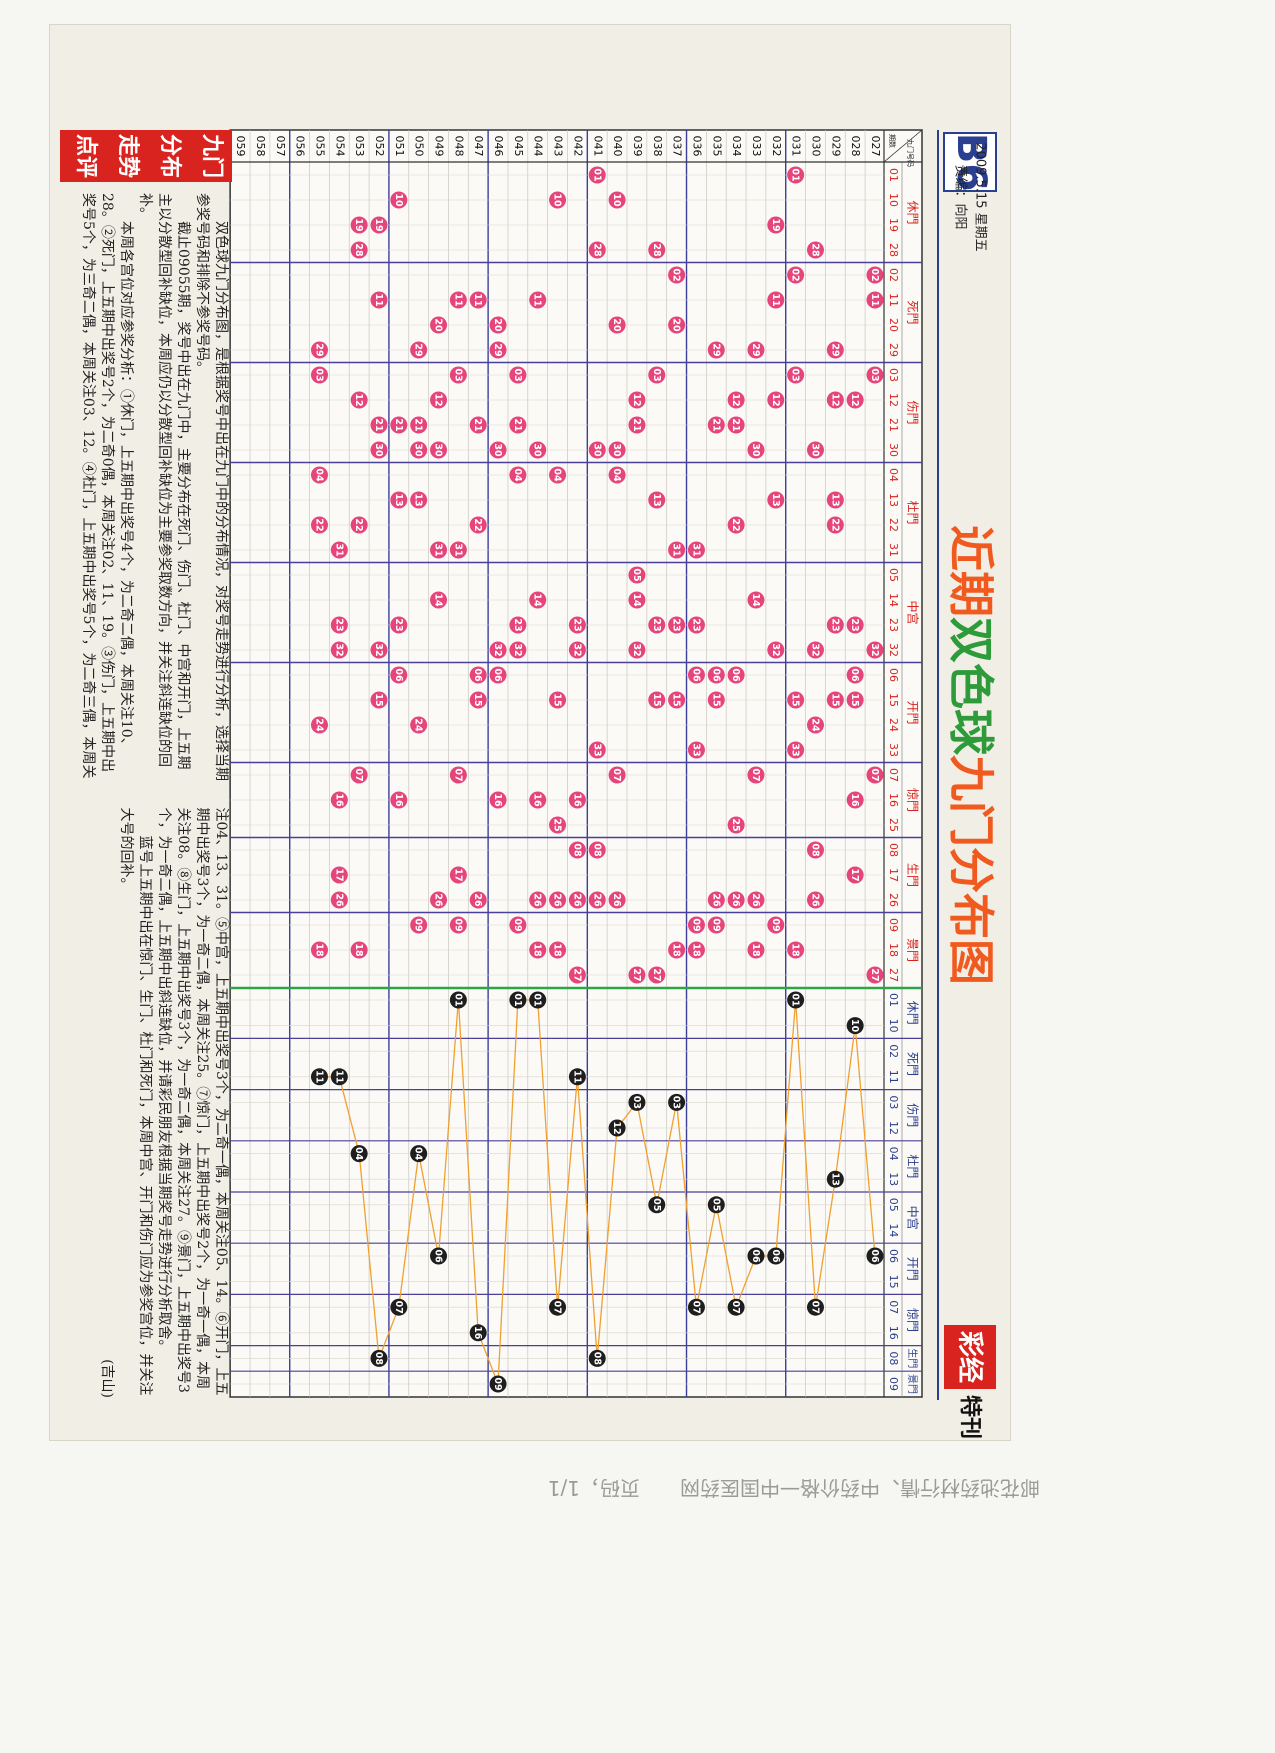 The height and width of the screenshot is (1753, 1275). What do you see at coordinates (814, 1489) in the screenshot?
I see `bleed-through: 邮花池药材行情、中药价格一中国医药网 页码，1/1` at bounding box center [814, 1489].